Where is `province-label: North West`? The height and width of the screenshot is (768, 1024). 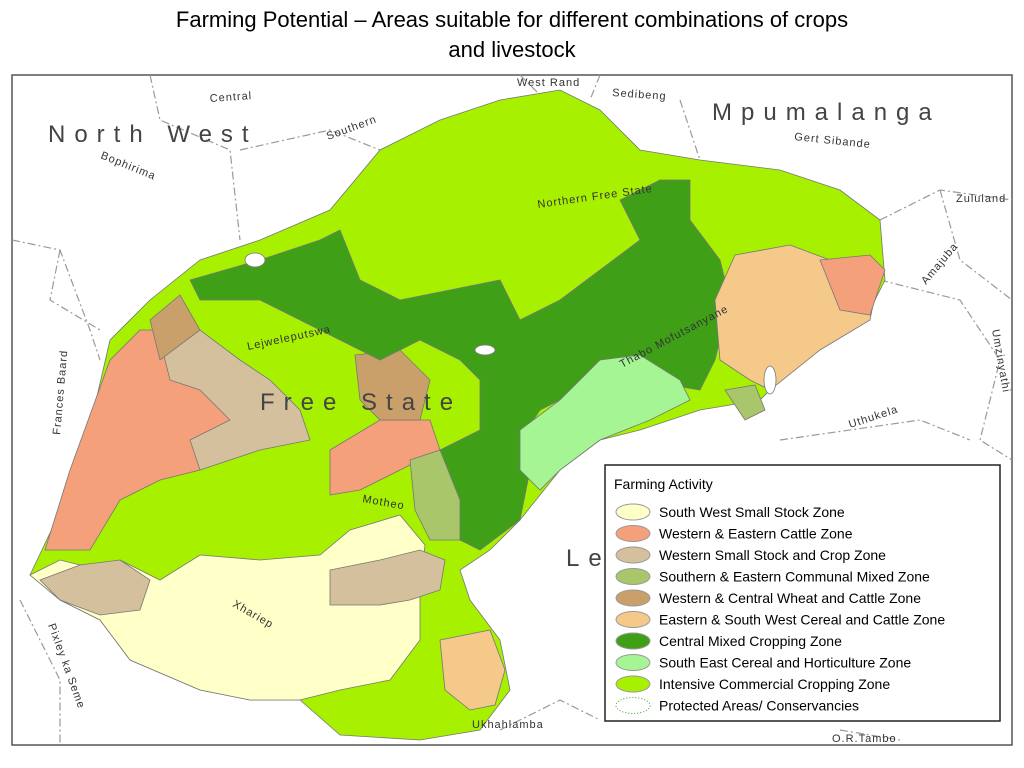 province-label: North West is located at coordinates (153, 134).